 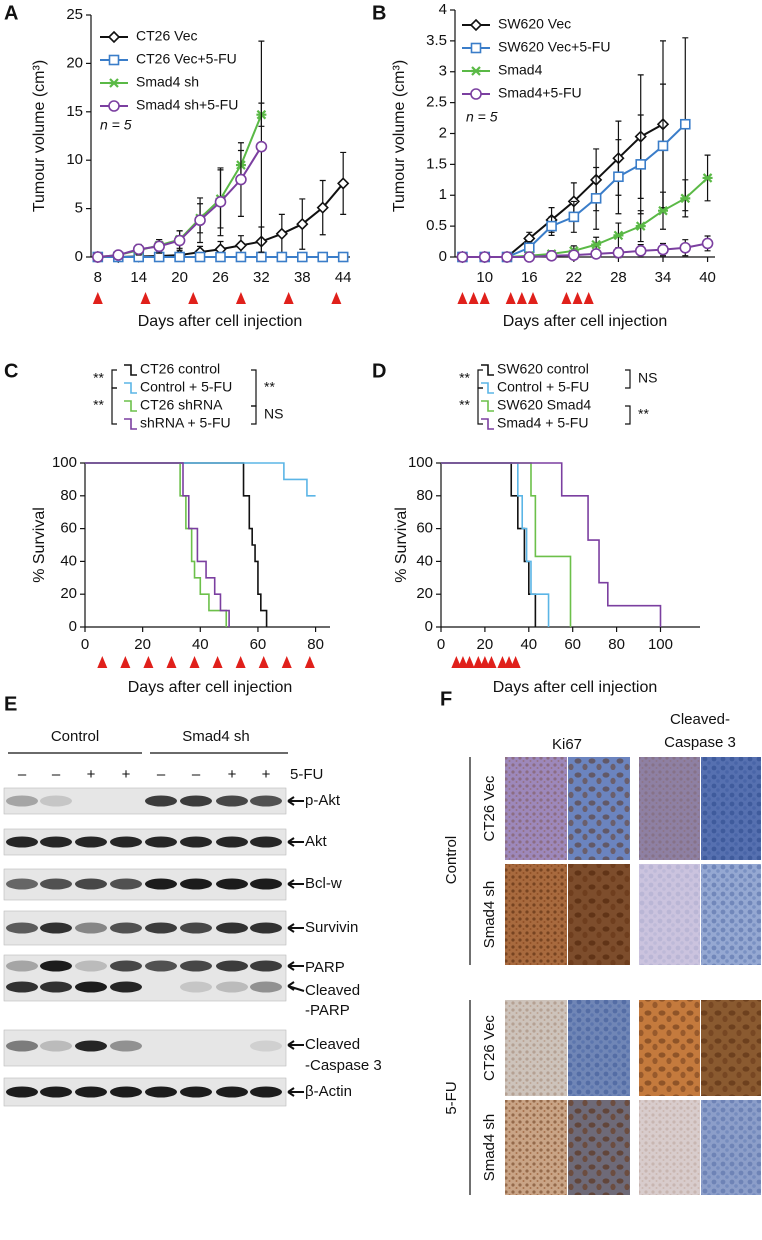 What do you see at coordinates (528, 644) in the screenshot?
I see `x-tick-label: 40` at bounding box center [528, 644].